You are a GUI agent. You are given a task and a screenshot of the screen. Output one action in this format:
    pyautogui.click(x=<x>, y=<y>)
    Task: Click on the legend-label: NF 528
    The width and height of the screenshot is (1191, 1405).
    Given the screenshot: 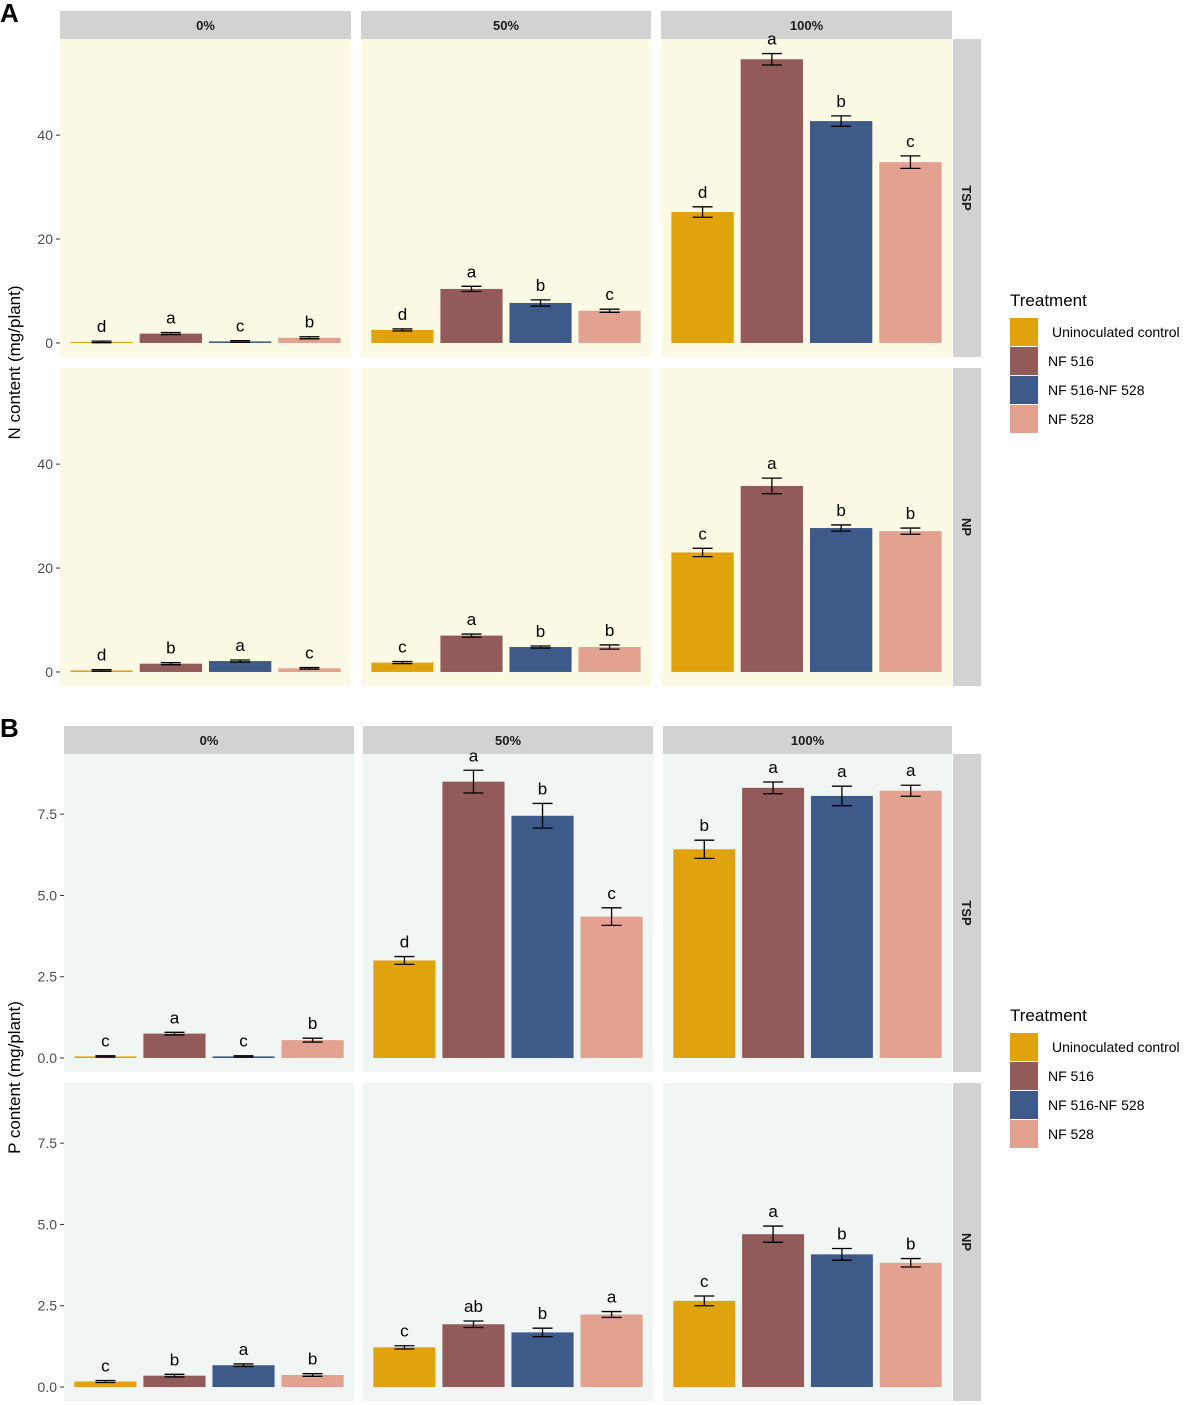 What is the action you would take?
    pyautogui.click(x=1071, y=1134)
    